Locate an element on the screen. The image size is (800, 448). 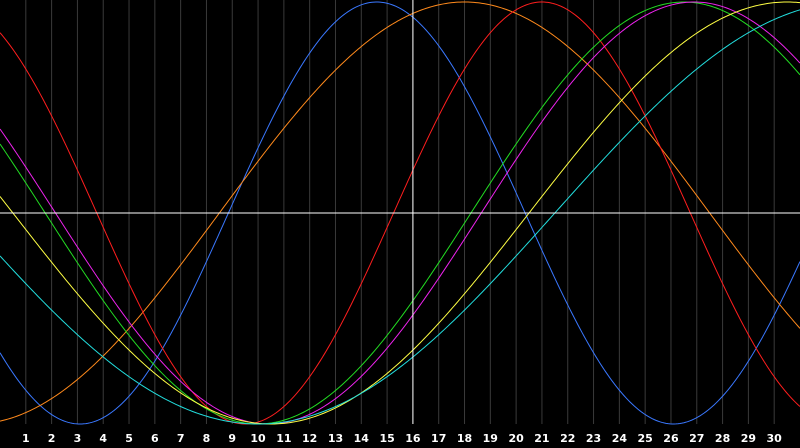
x-tick-label: 3 is located at coordinates (78, 438).